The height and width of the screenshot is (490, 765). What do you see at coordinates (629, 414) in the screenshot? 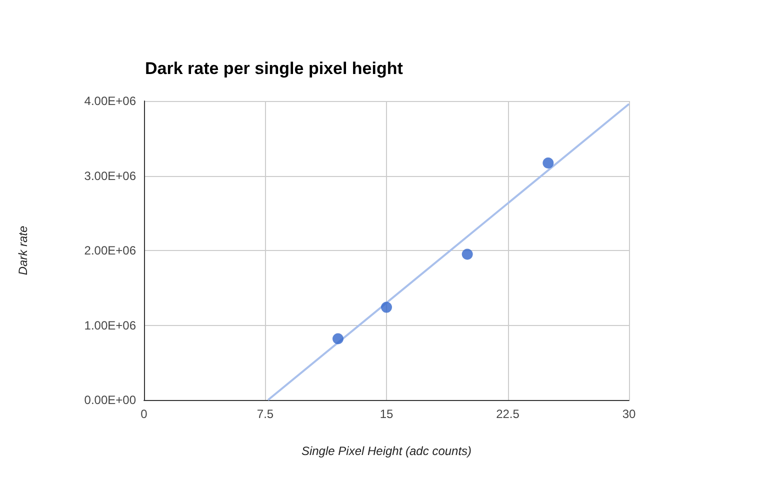
I see `x-tick-label: 30` at bounding box center [629, 414].